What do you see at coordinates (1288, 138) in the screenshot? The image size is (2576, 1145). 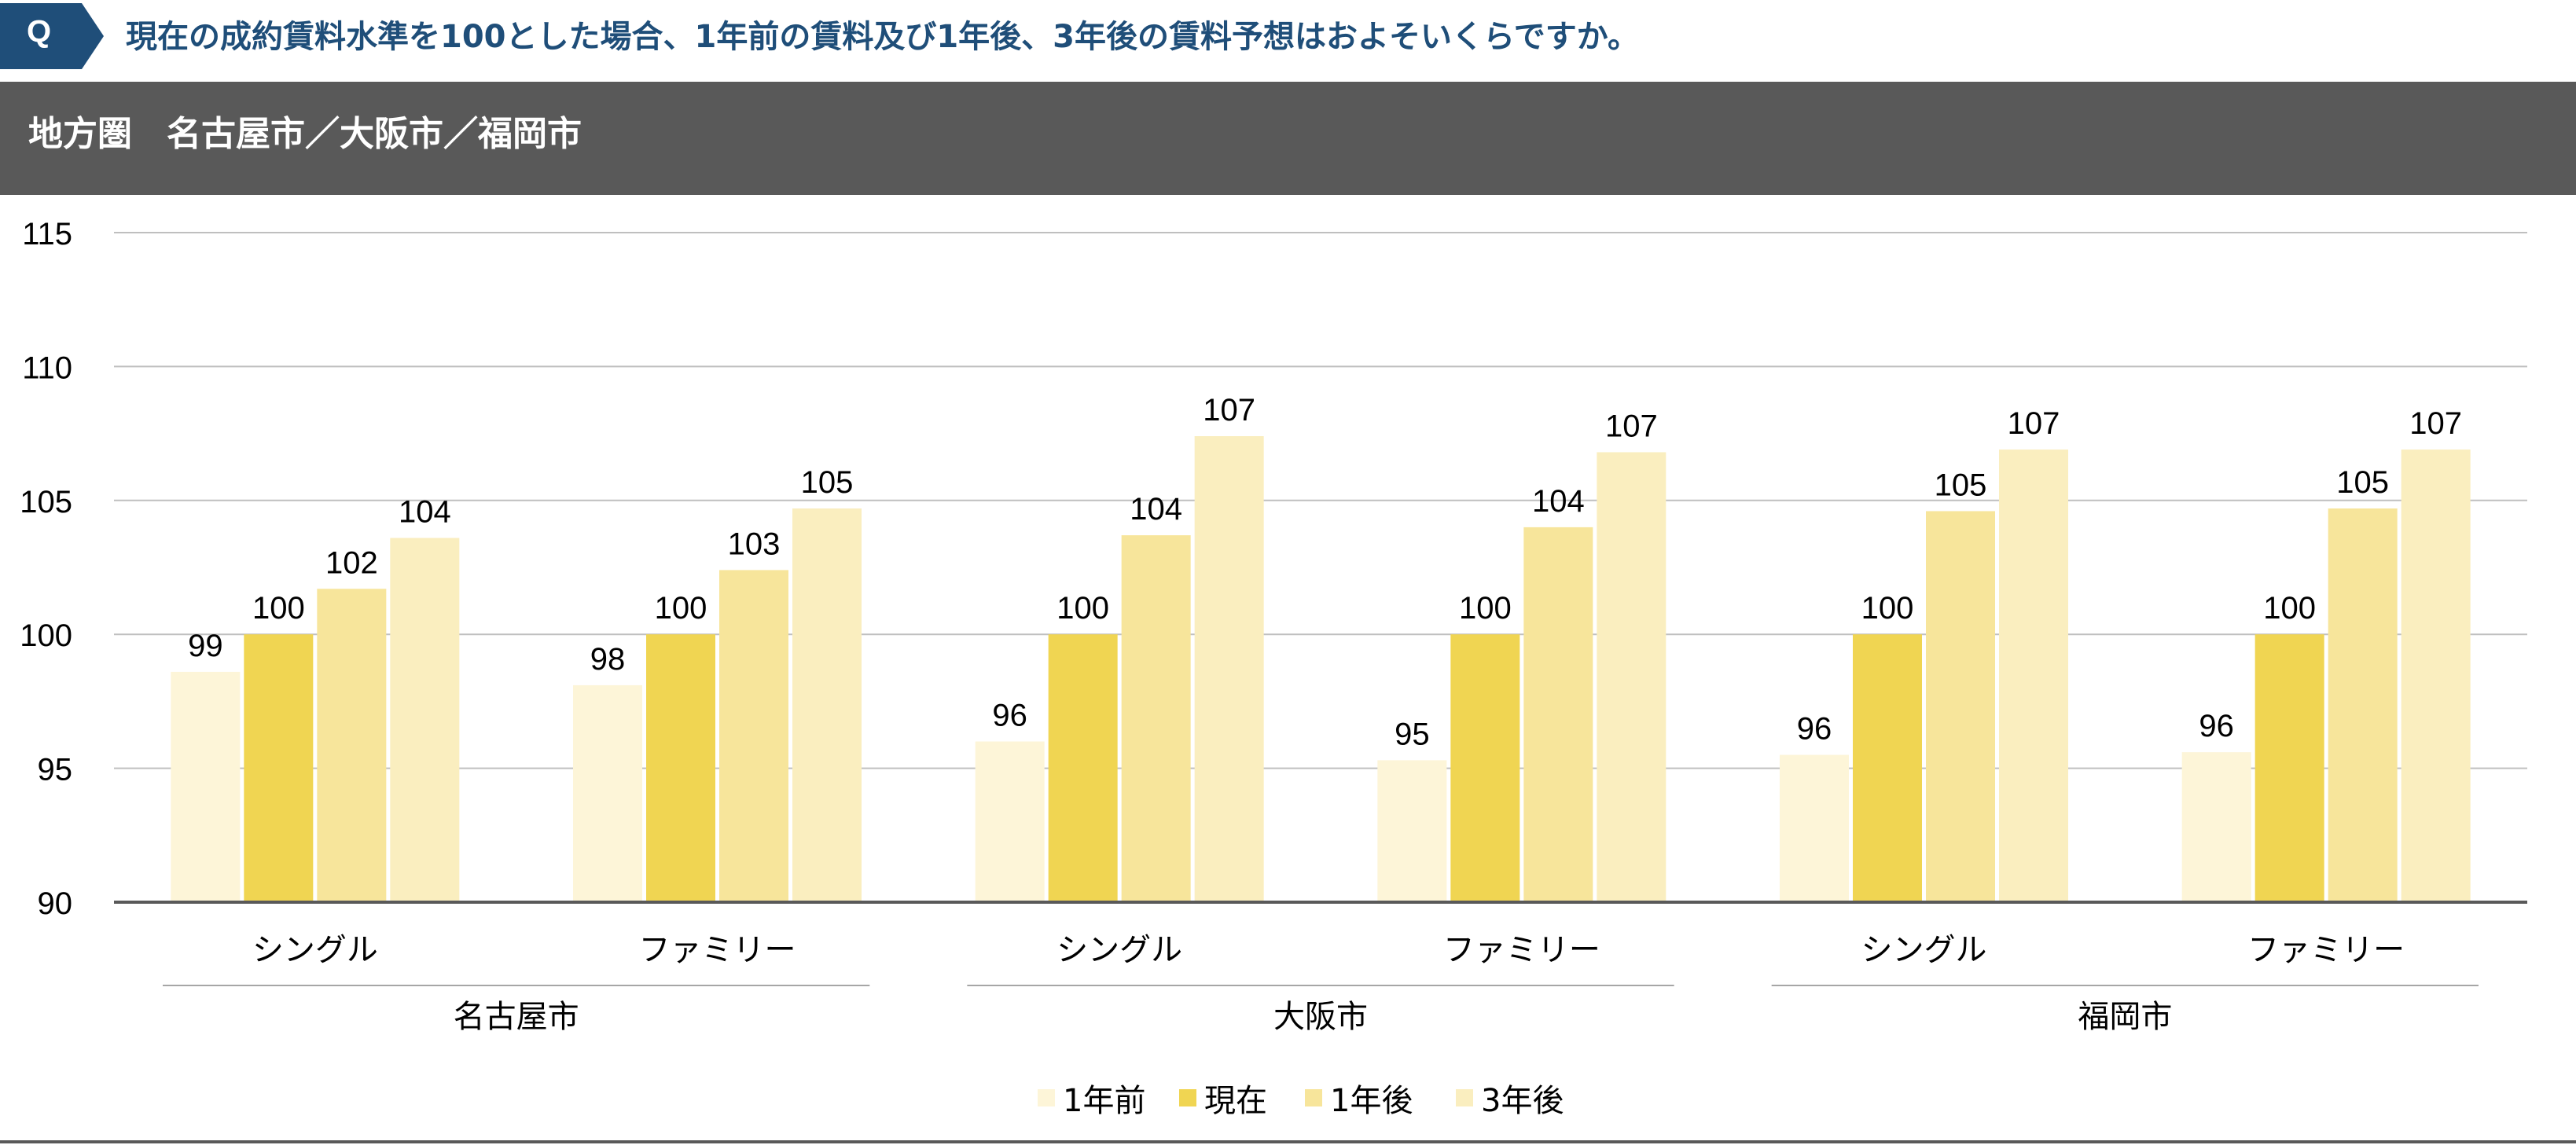 I see `region-banner: 地方圏 名古屋市／大阪市／福岡市` at bounding box center [1288, 138].